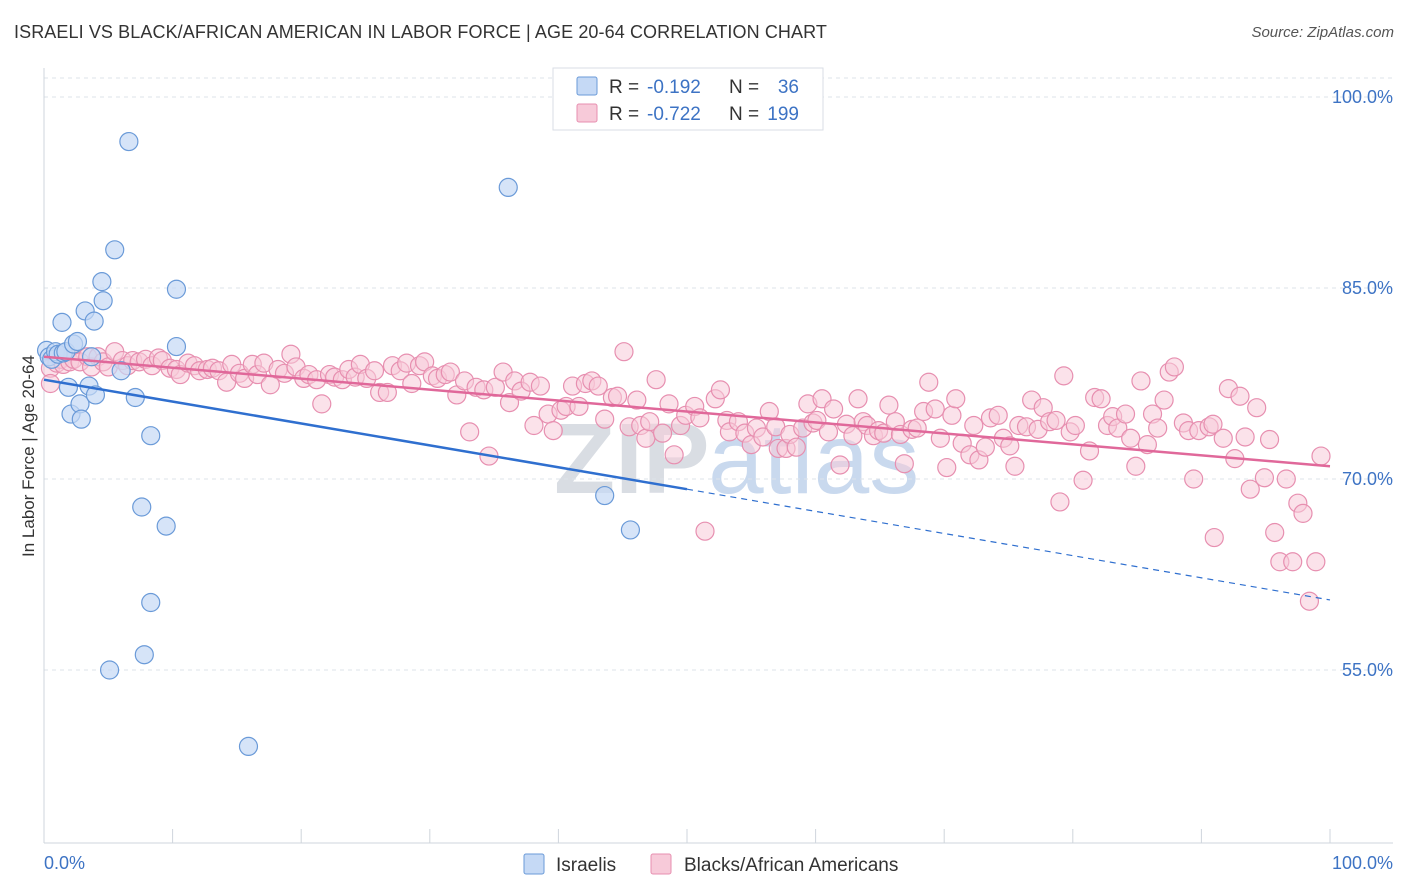 This screenshot has width=1406, height=892. I want to click on y-tick-label: 70.0%, so click(1367, 479).